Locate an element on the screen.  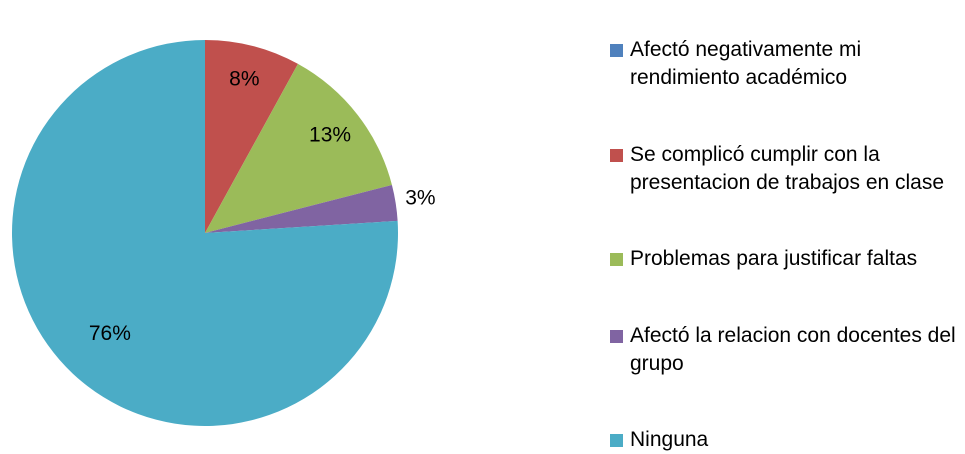
legend-item: Ninguna is located at coordinates (786, 440).